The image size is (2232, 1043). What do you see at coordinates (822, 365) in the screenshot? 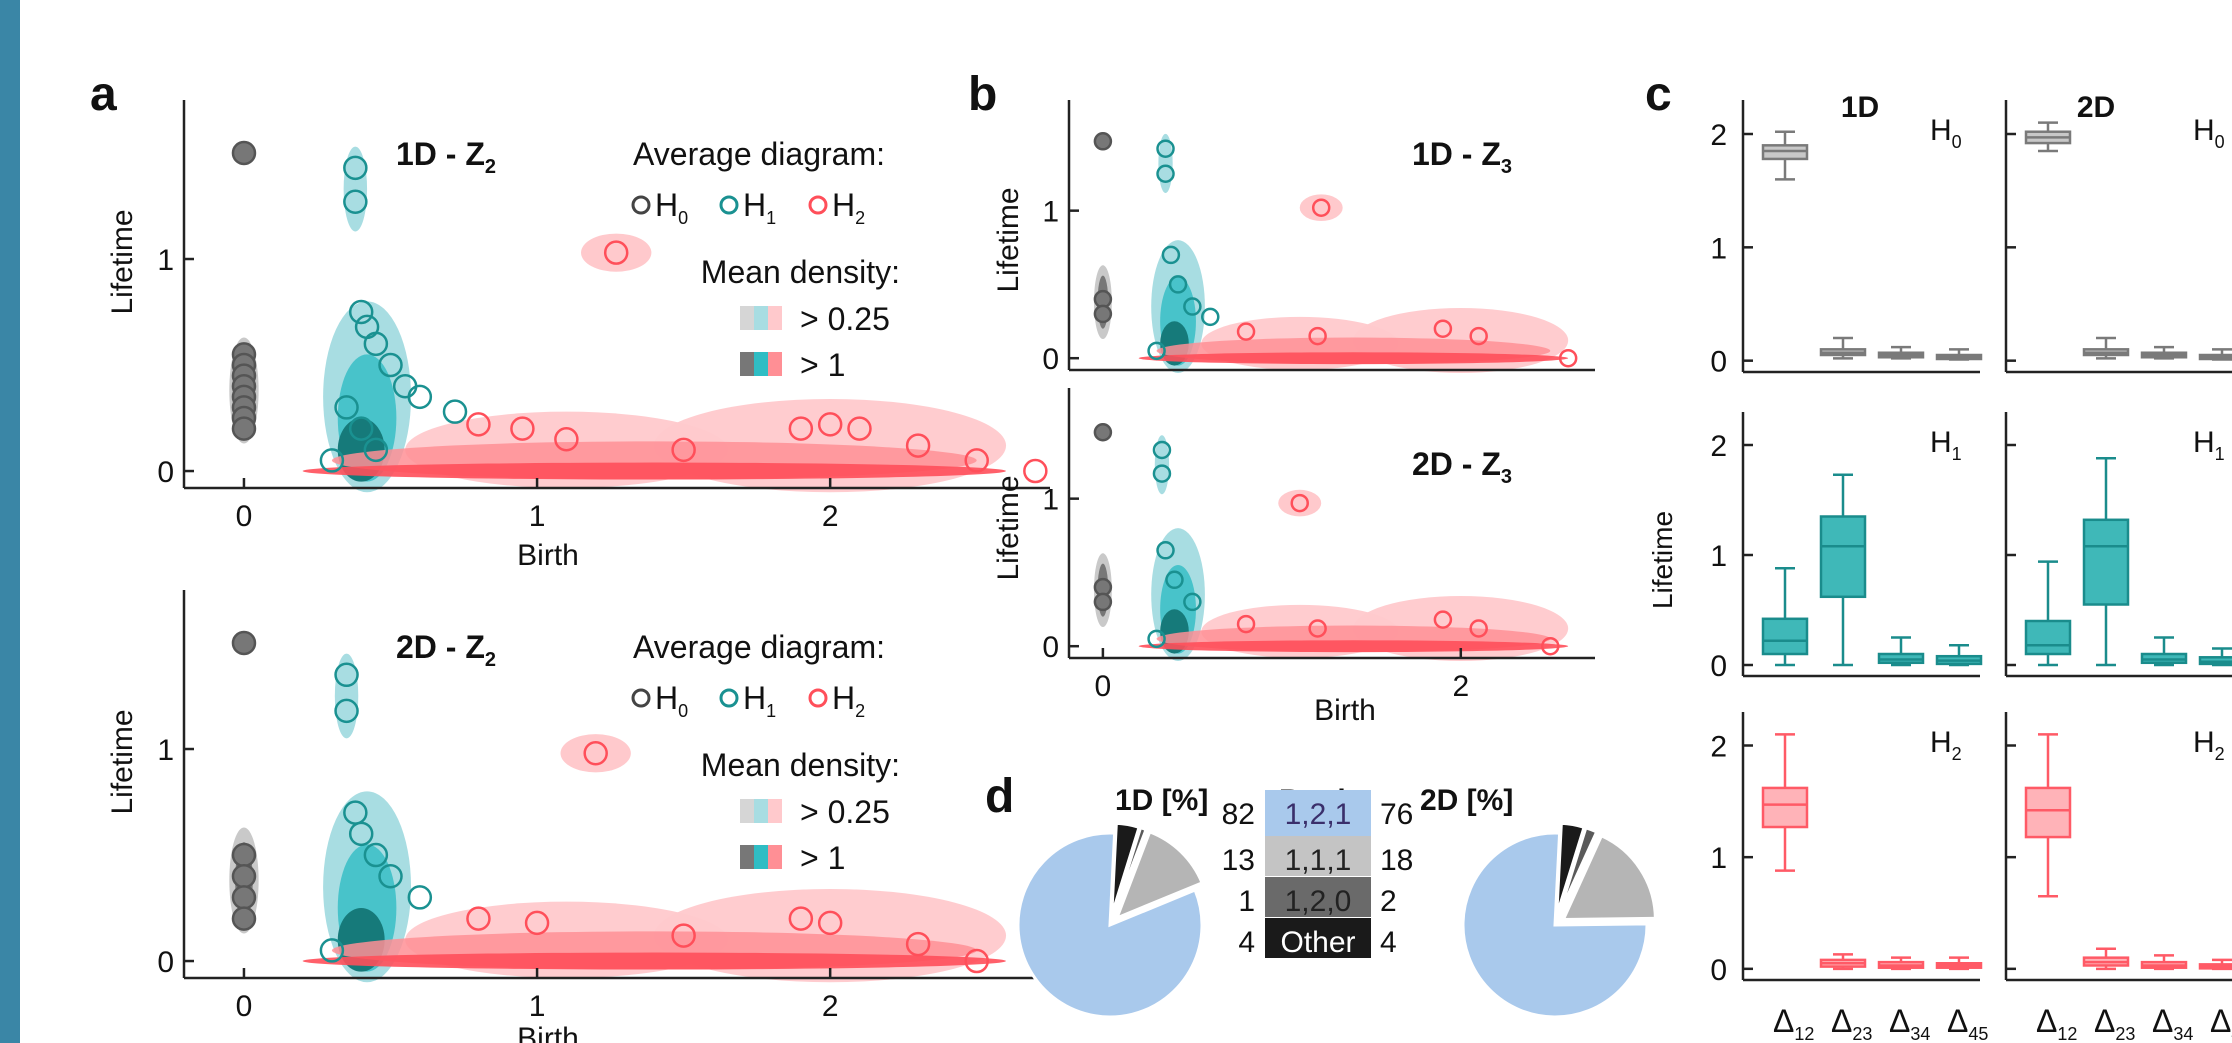
I see `a-top-density-high-label: > 1` at bounding box center [822, 365].